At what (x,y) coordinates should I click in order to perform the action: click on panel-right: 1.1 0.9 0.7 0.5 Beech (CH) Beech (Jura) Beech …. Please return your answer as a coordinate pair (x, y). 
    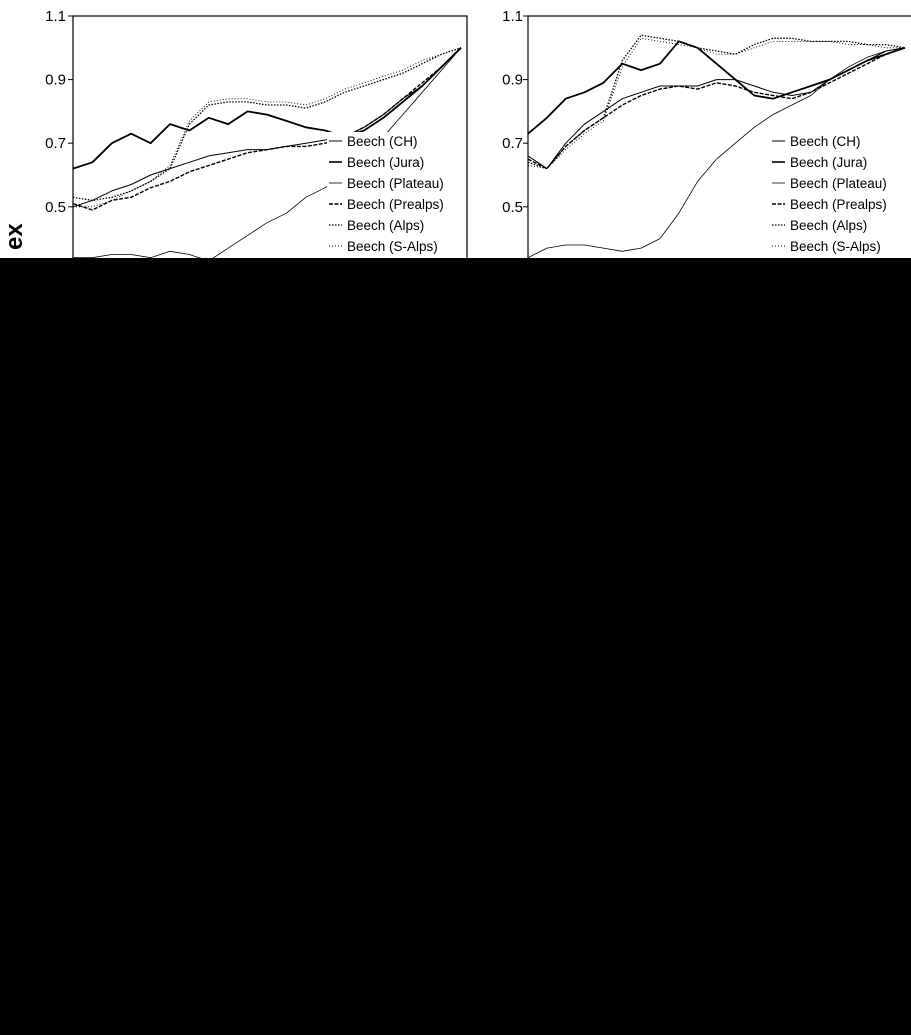
    Looking at the image, I should click on (706, 133).